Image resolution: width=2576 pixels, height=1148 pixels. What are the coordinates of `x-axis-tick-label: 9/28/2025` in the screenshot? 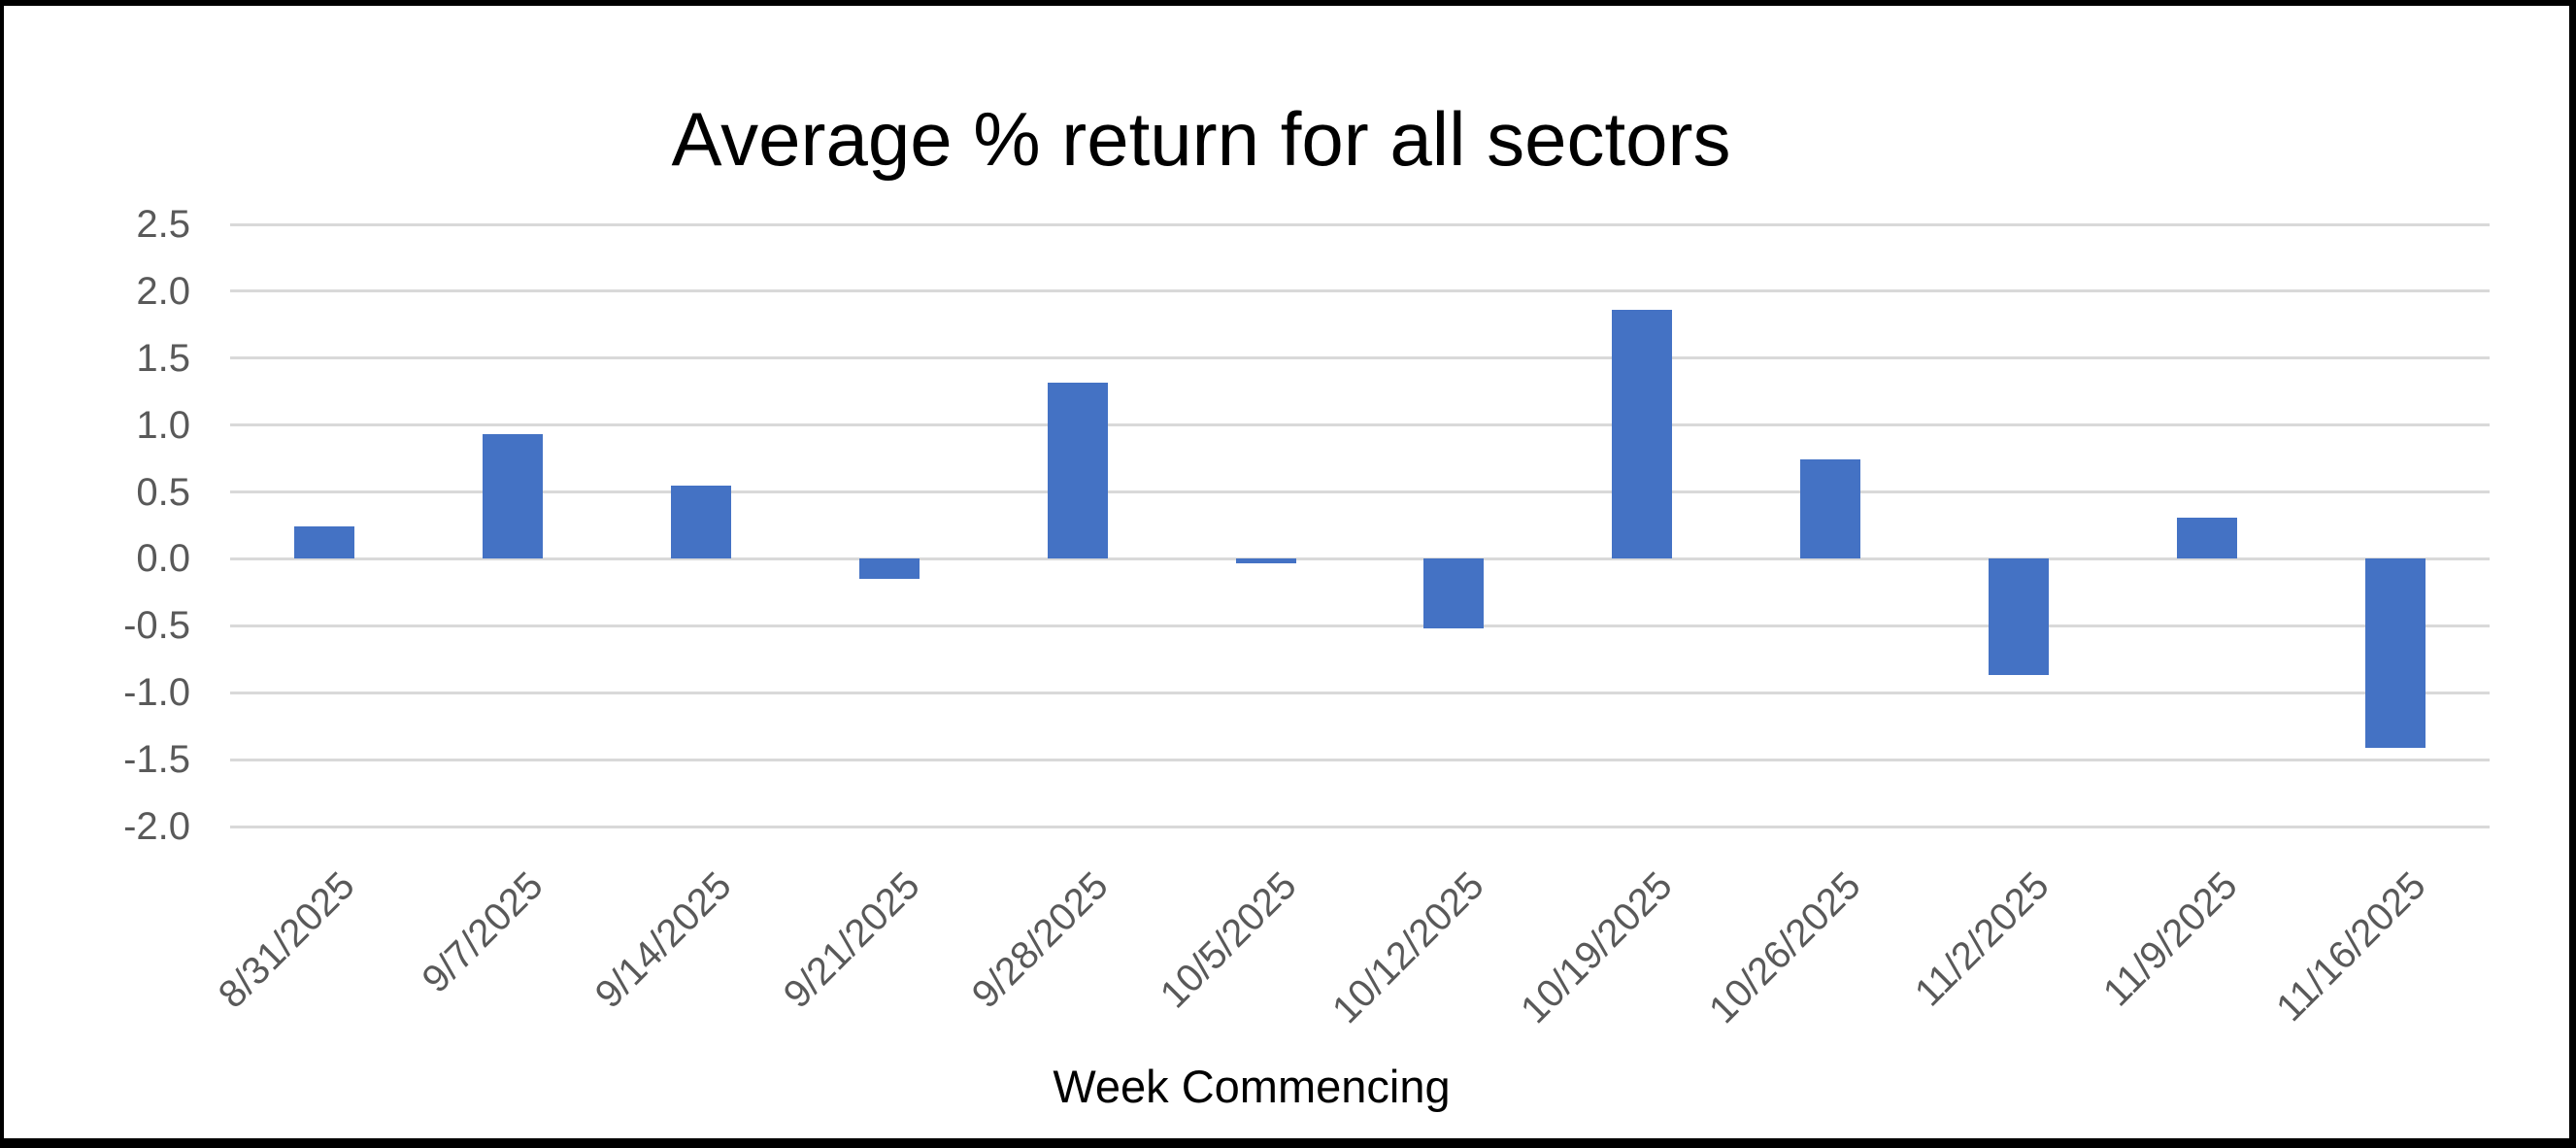 It's located at (1040, 940).